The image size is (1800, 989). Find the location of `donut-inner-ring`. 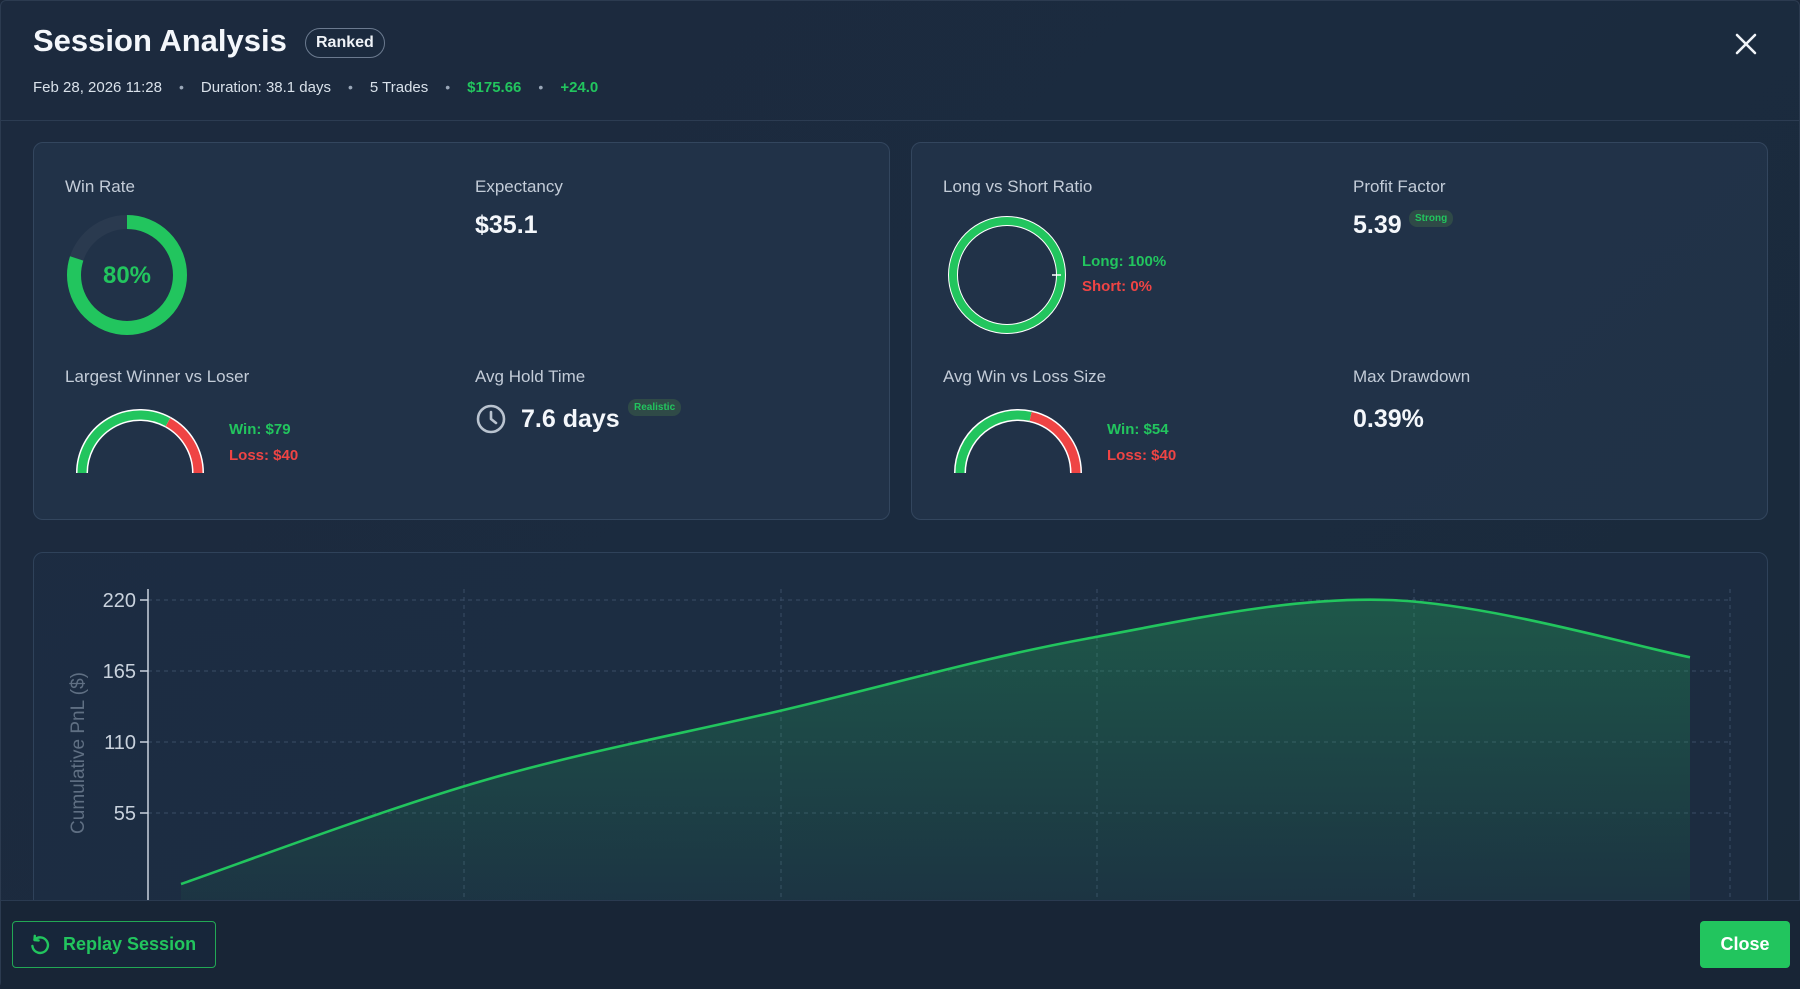

donut-inner-ring is located at coordinates (1007, 275).